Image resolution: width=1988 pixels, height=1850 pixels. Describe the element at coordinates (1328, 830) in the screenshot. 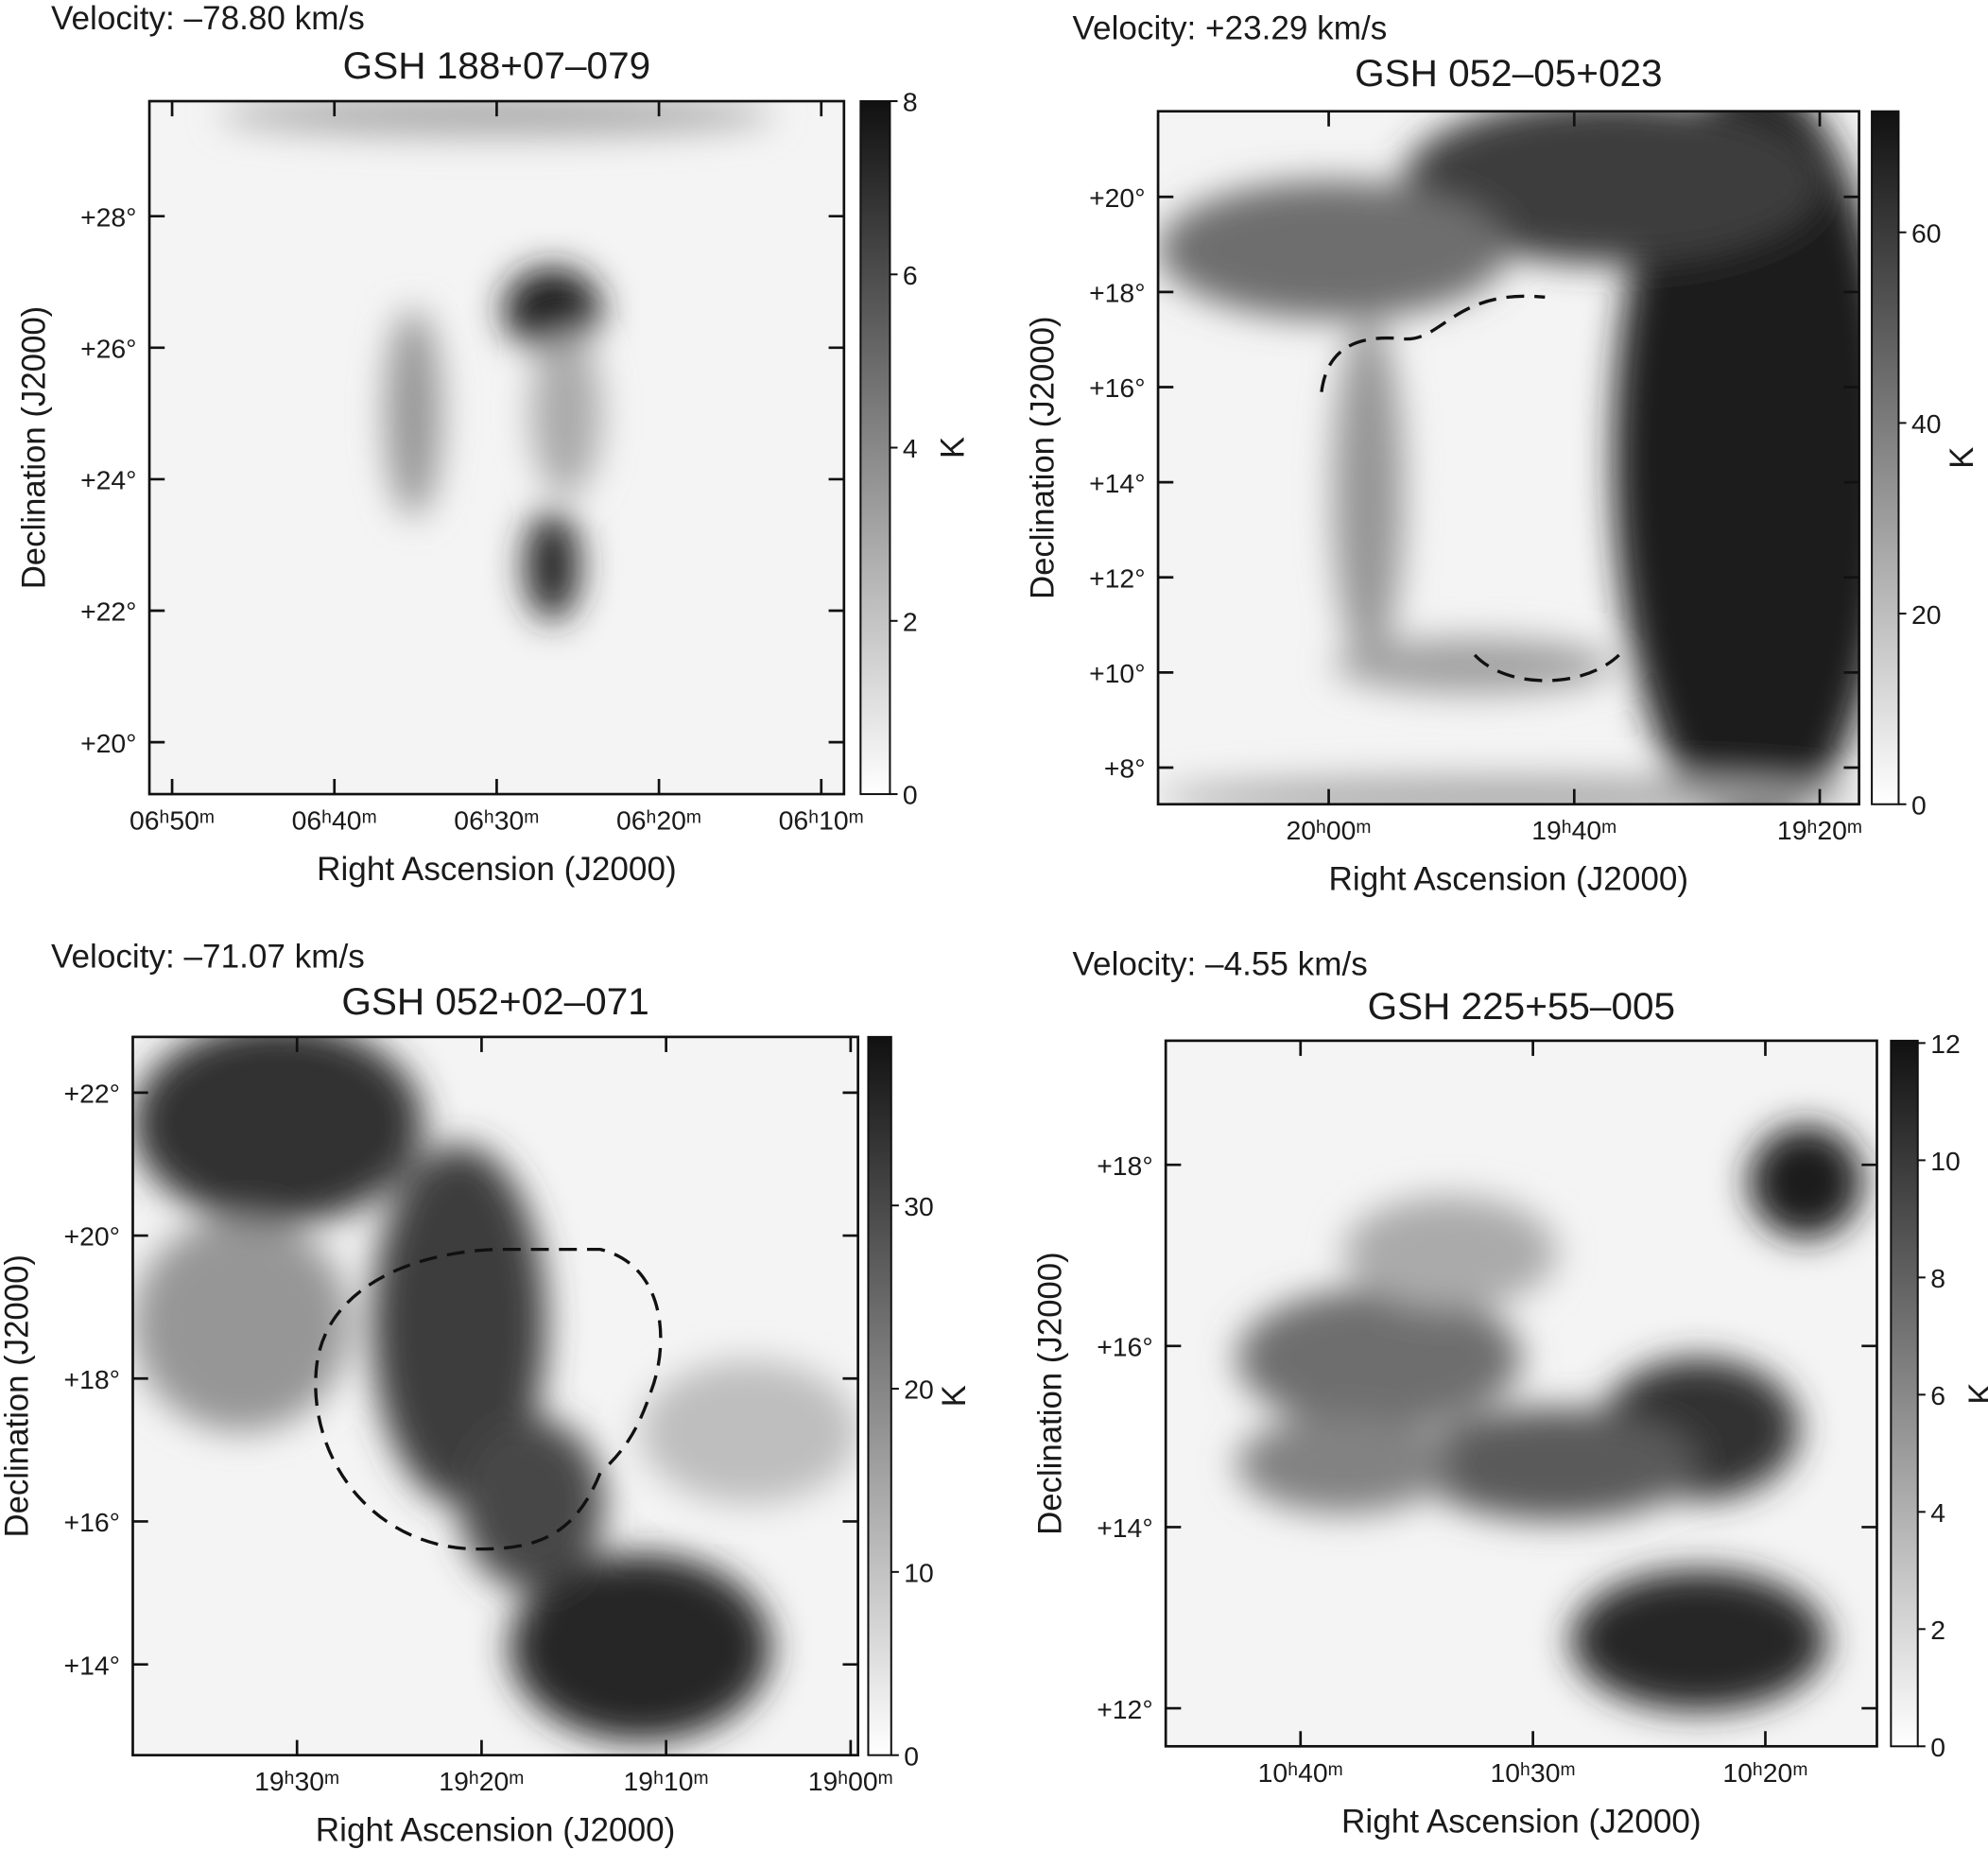

I see `x-tick-label: 20ʰ00ᵐ` at that location.